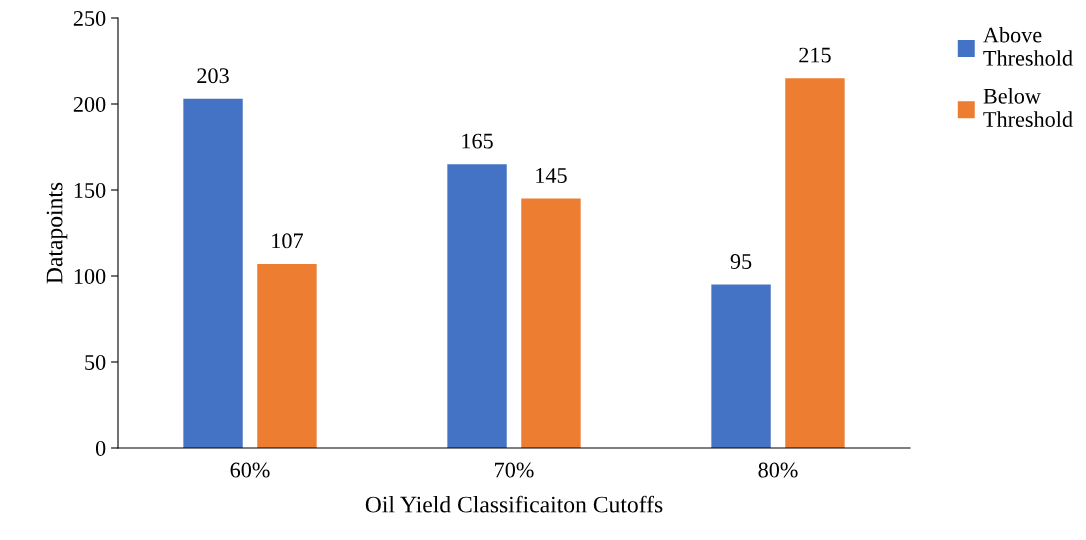  What do you see at coordinates (778, 470) in the screenshot?
I see `x-tick-label: 80%` at bounding box center [778, 470].